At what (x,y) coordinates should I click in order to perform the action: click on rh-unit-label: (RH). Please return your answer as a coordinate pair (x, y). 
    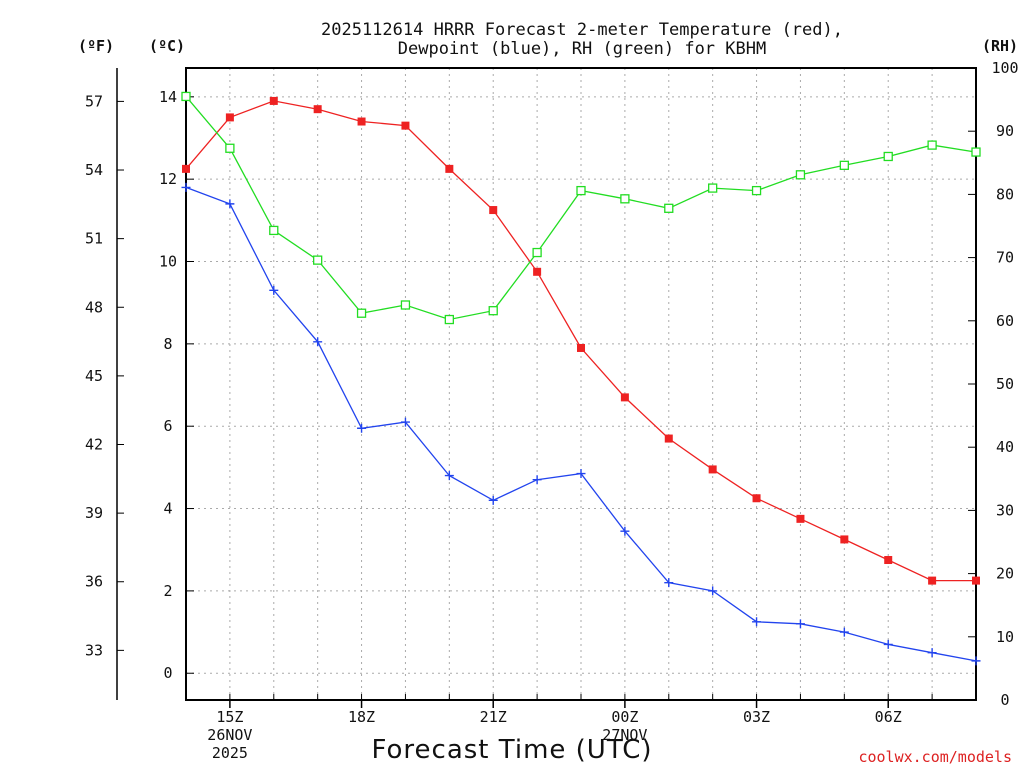
    Looking at the image, I should click on (1000, 46).